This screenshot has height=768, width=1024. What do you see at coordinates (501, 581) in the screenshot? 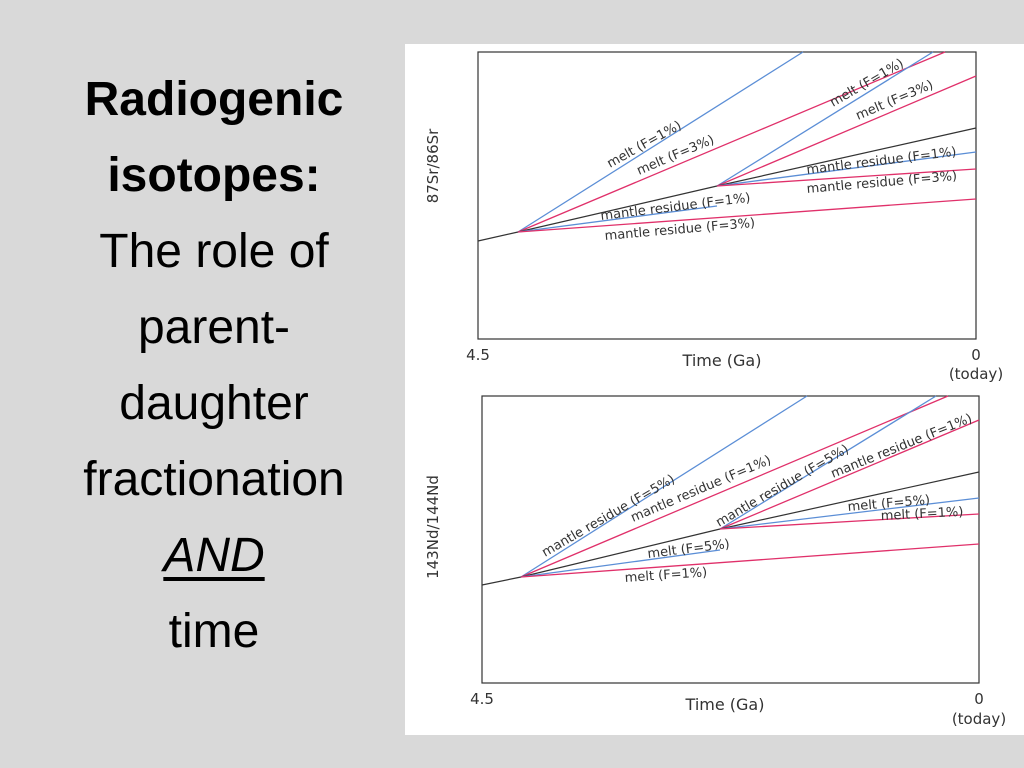
I see `bottom-initial-line` at bounding box center [501, 581].